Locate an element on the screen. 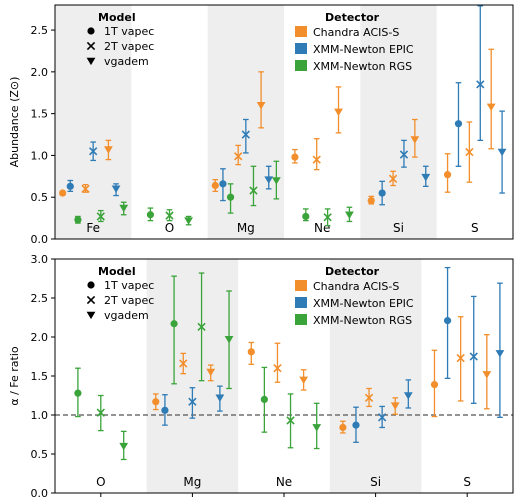  legend-marker-triangle-down is located at coordinates (91, 61).